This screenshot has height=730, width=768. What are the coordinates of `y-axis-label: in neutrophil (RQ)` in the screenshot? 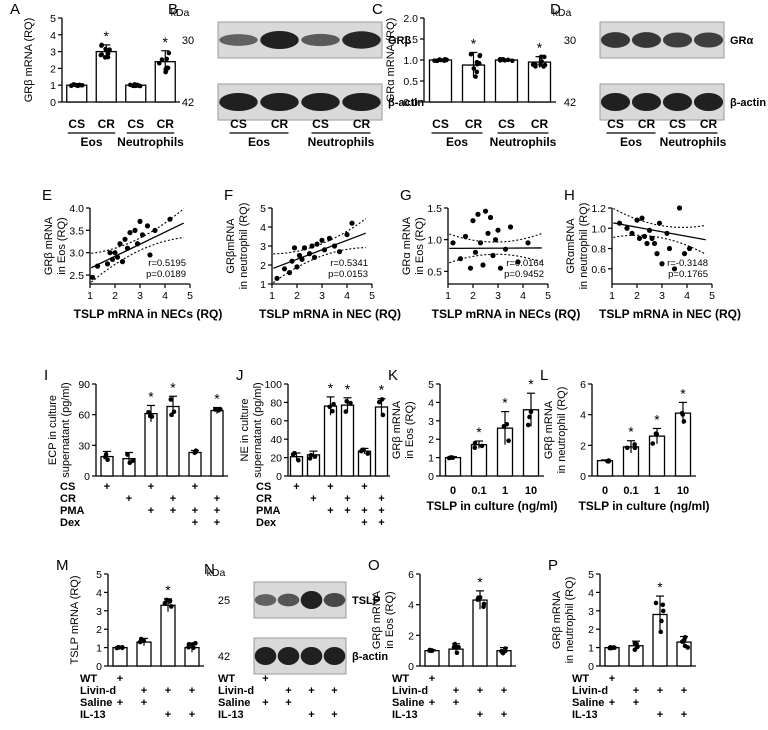 It's located at (584, 246).